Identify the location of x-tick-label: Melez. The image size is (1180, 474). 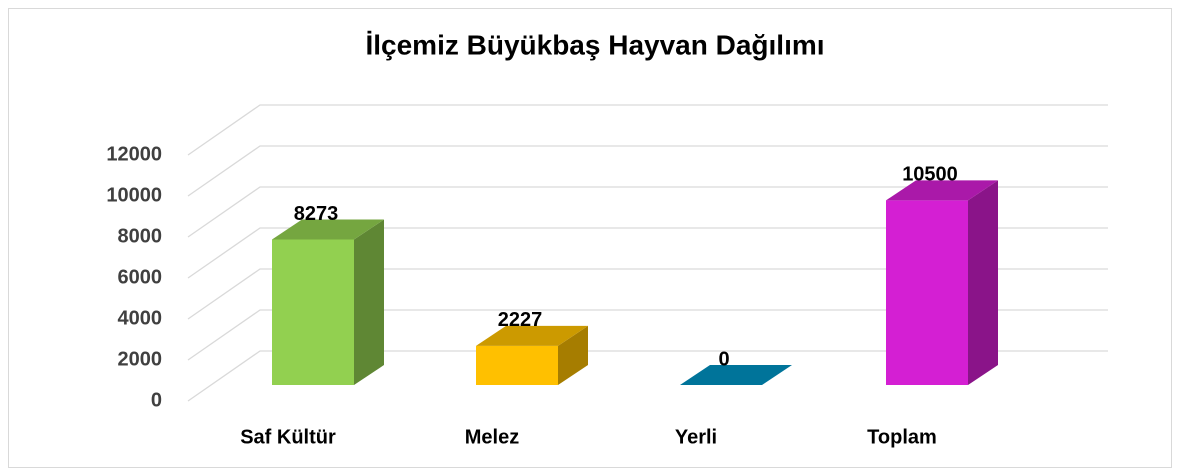
(492, 437).